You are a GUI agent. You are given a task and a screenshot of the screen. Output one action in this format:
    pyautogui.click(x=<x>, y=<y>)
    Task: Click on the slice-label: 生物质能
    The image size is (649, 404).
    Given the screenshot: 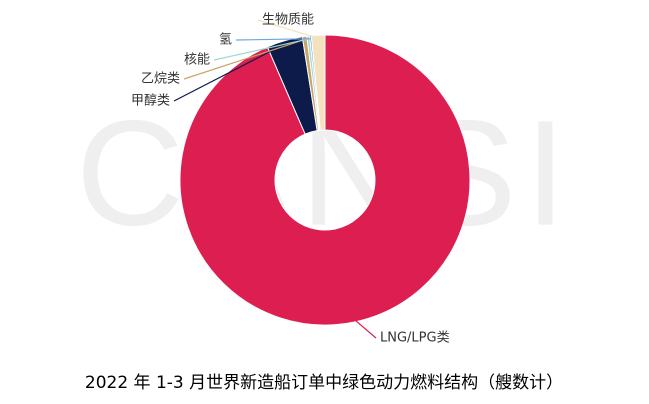 What is the action you would take?
    pyautogui.click(x=288, y=20)
    